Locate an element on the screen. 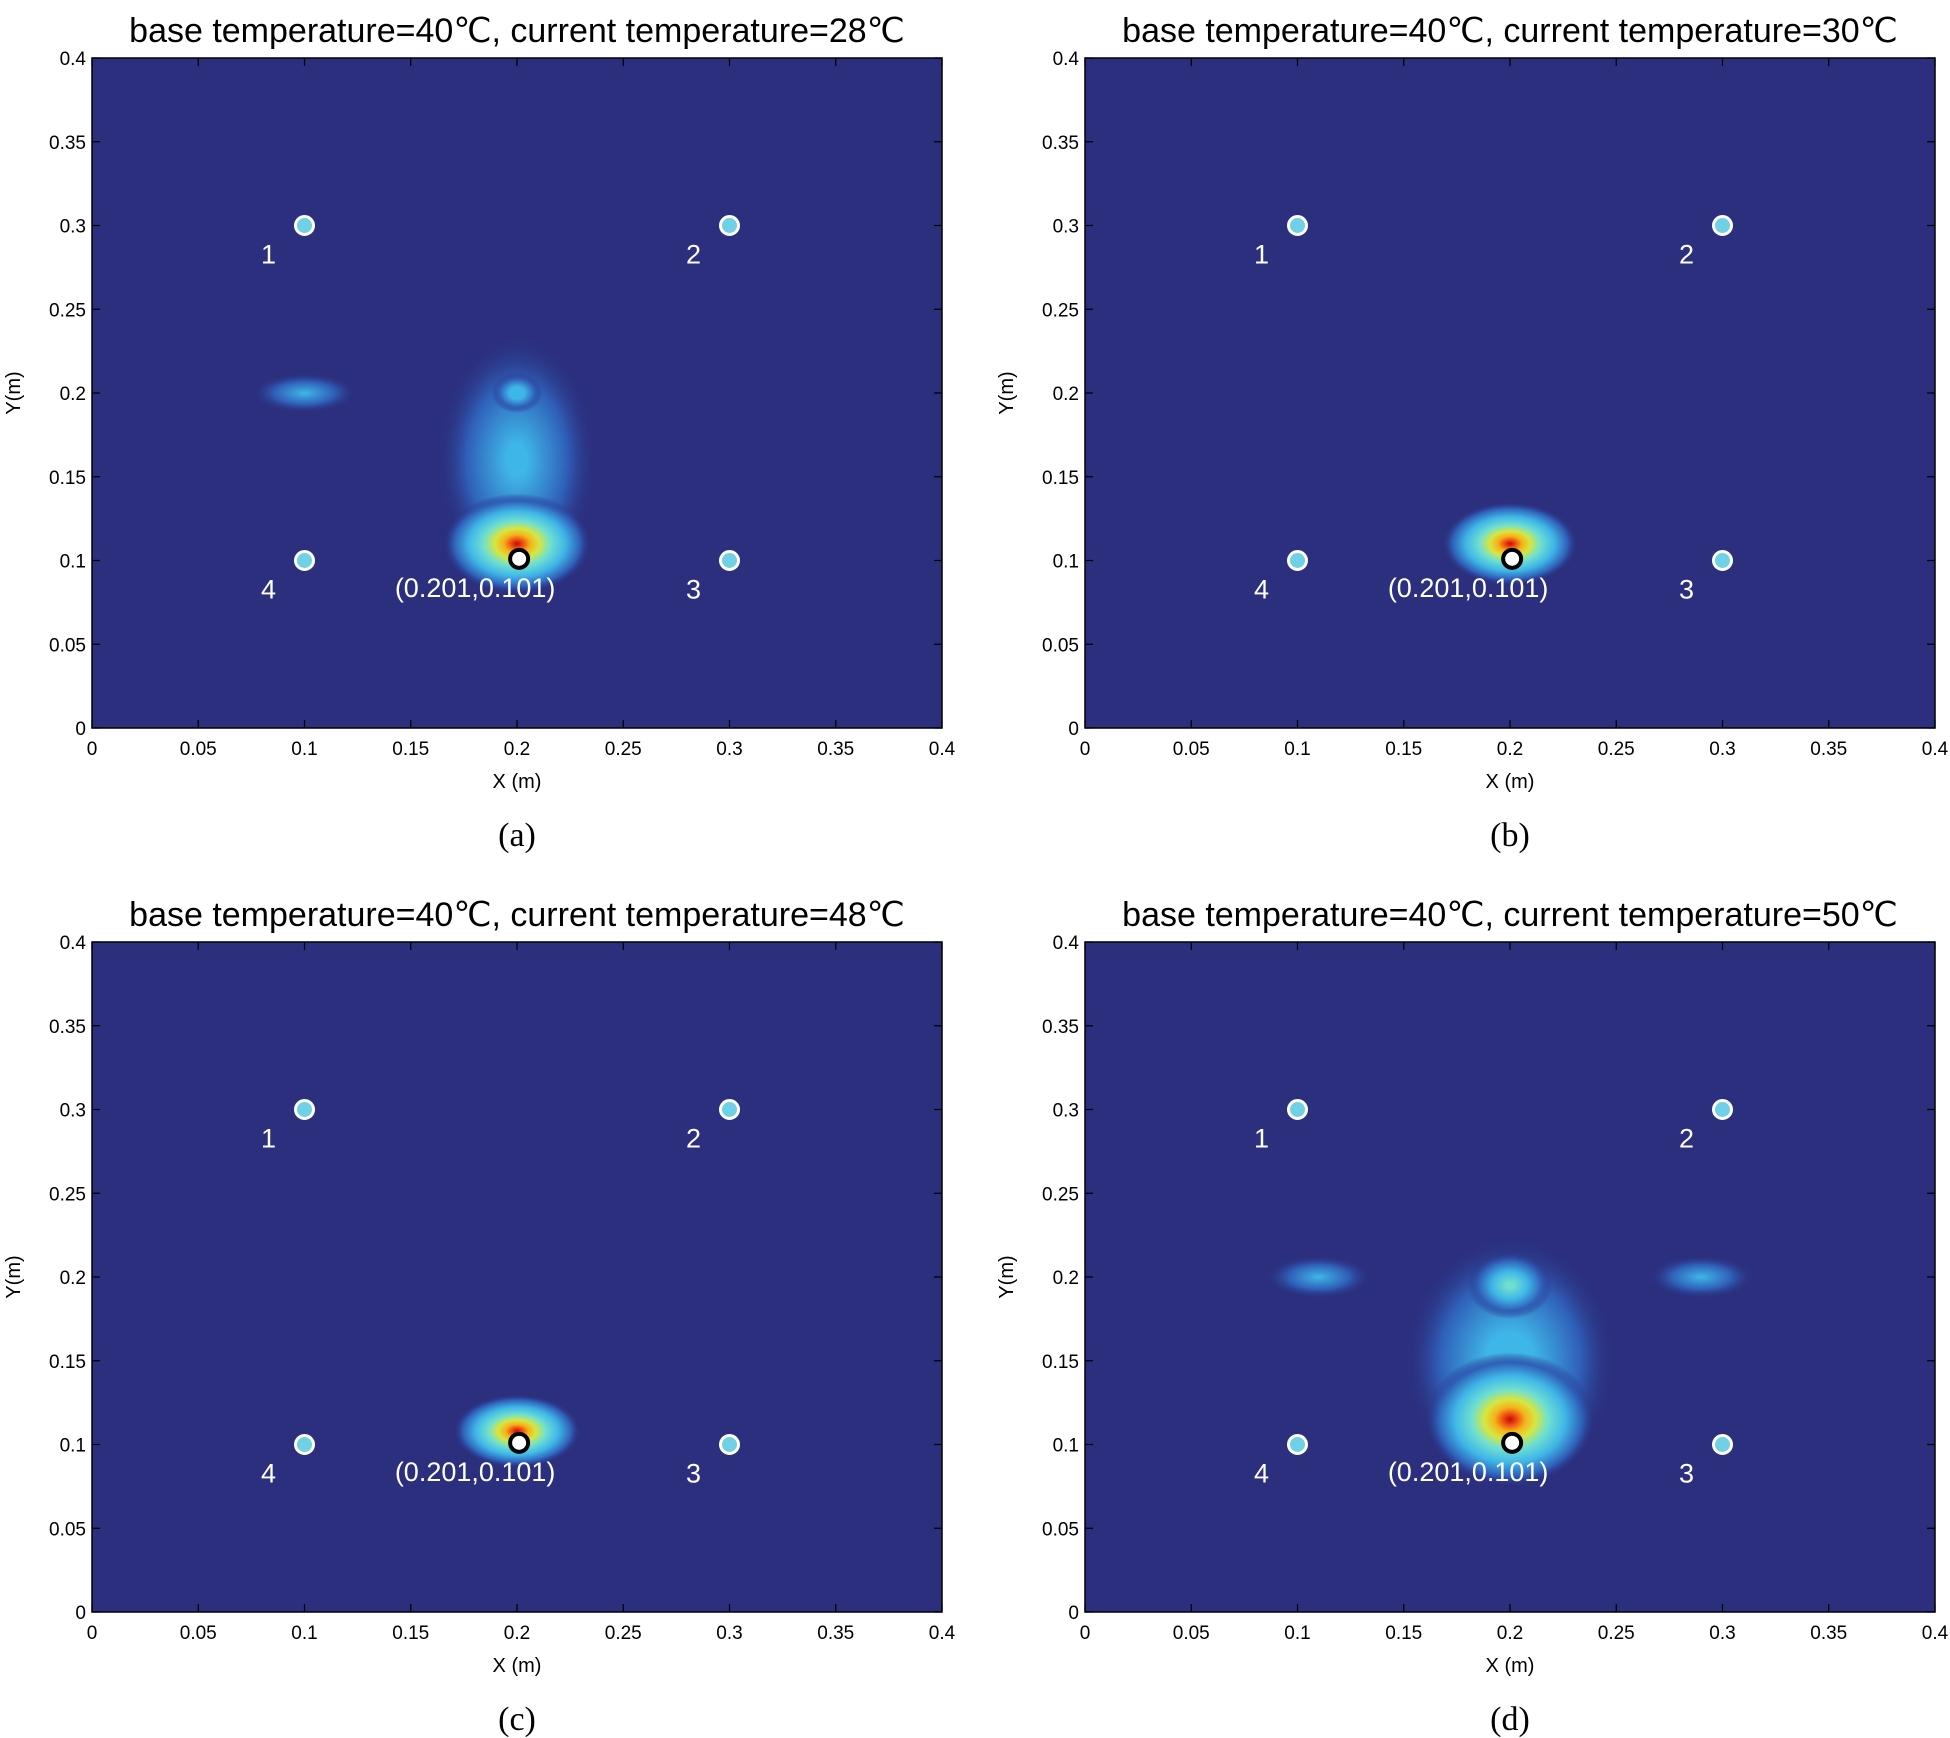  x-tick-label: 0.2 is located at coordinates (1510, 749).